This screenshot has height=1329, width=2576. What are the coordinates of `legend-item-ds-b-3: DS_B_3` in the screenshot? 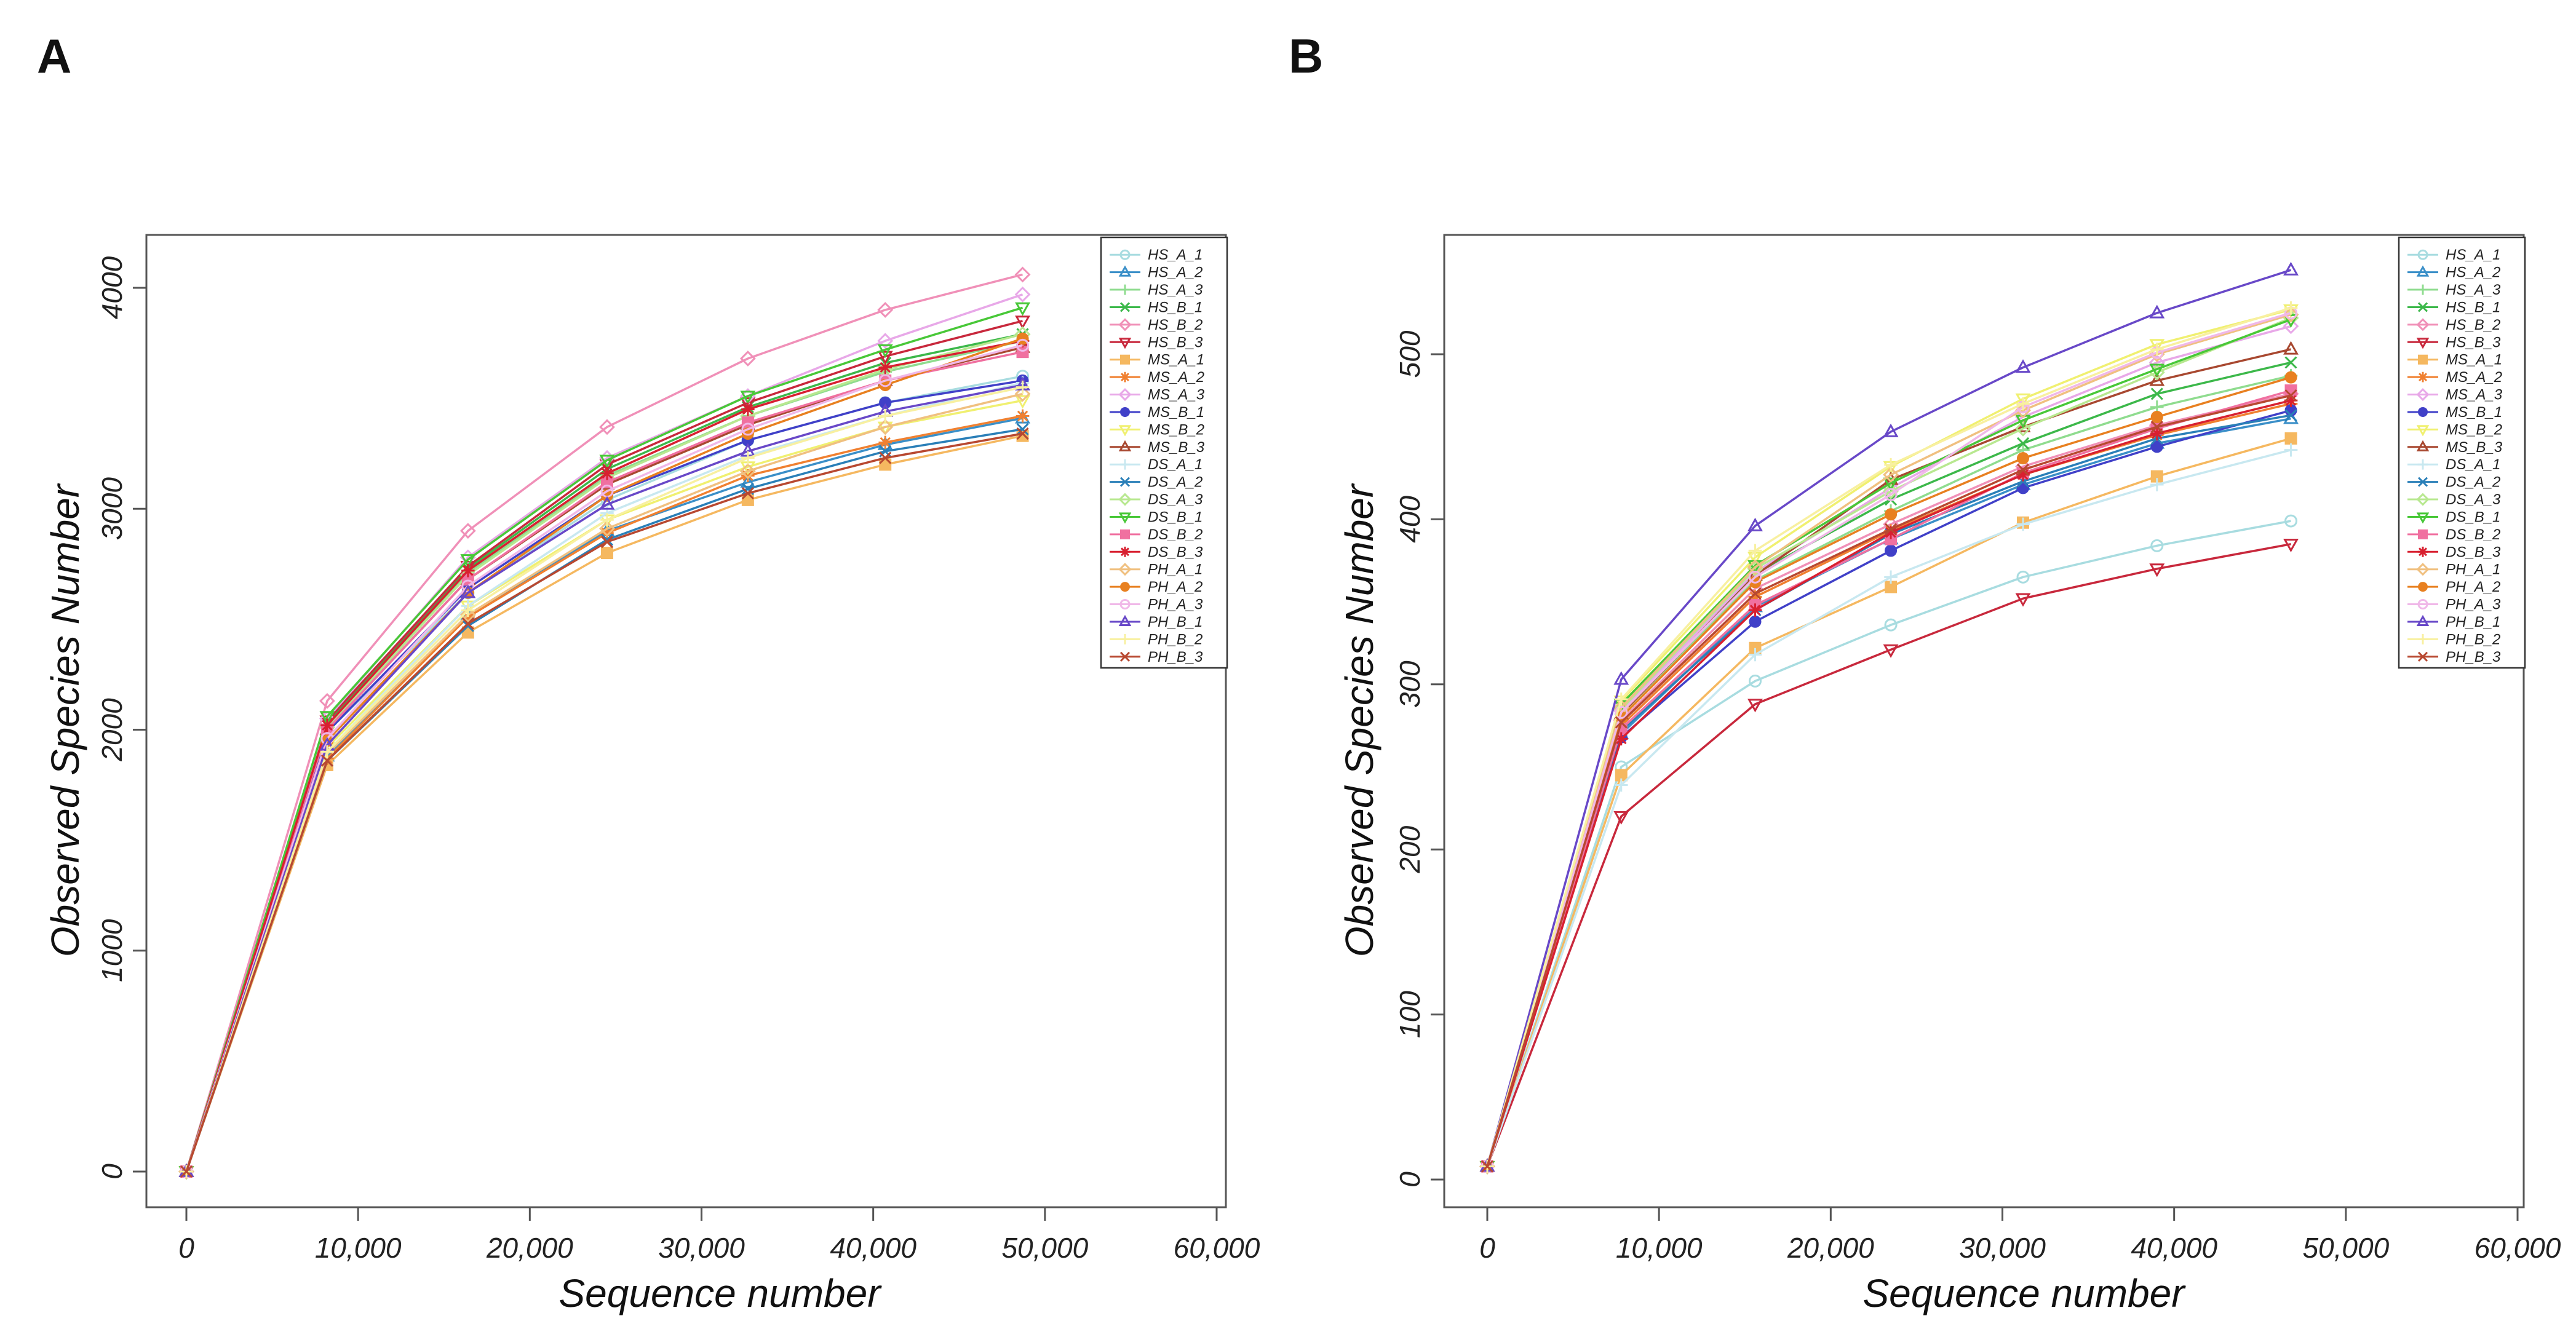 It's located at (1156, 552).